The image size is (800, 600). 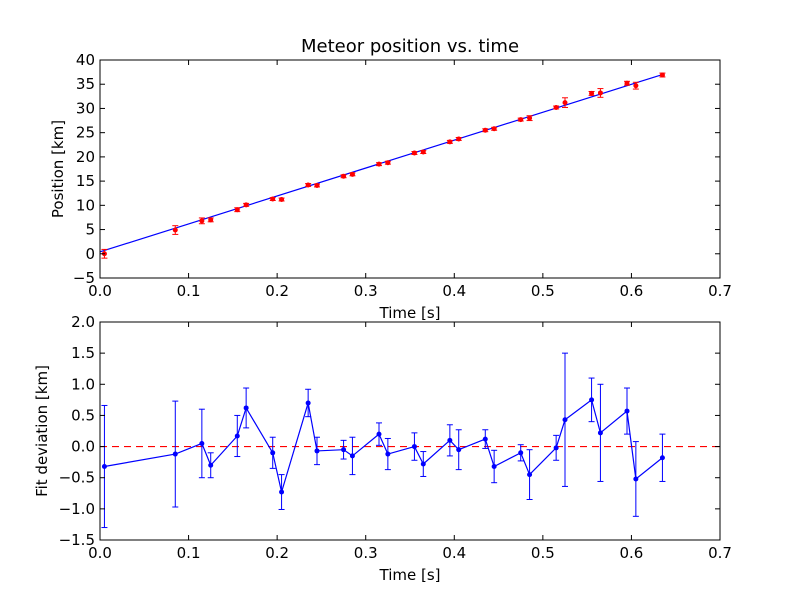 What do you see at coordinates (77, 478) in the screenshot?
I see `y-tick-label: −0.5` at bounding box center [77, 478].